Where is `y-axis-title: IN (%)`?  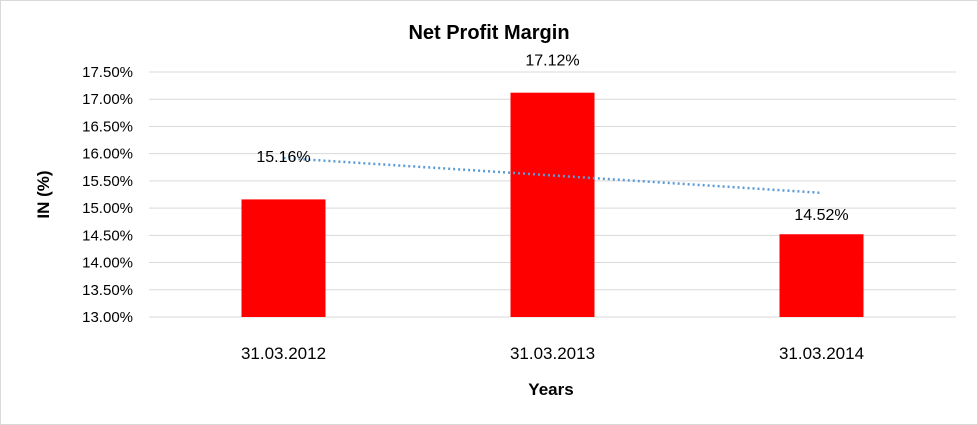 y-axis-title: IN (%) is located at coordinates (43, 194).